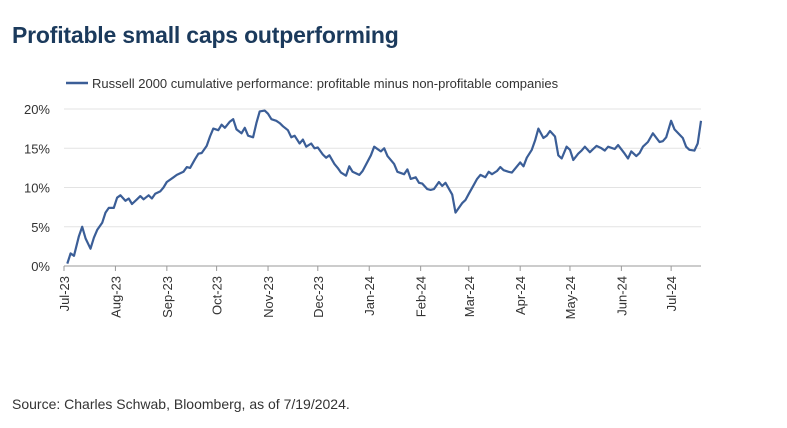 Image resolution: width=787 pixels, height=428 pixels. Describe the element at coordinates (40, 266) in the screenshot. I see `y-tick-label: 0%` at that location.